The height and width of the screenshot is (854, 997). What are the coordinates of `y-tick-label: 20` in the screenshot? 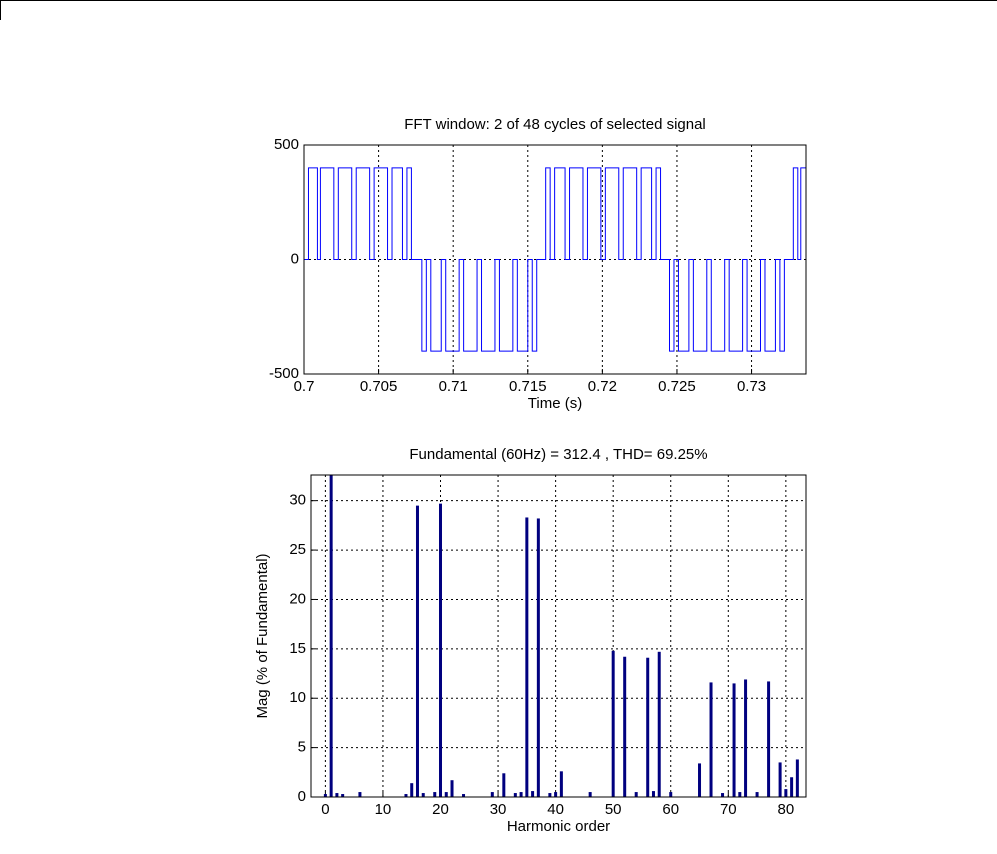 It's located at (297, 598).